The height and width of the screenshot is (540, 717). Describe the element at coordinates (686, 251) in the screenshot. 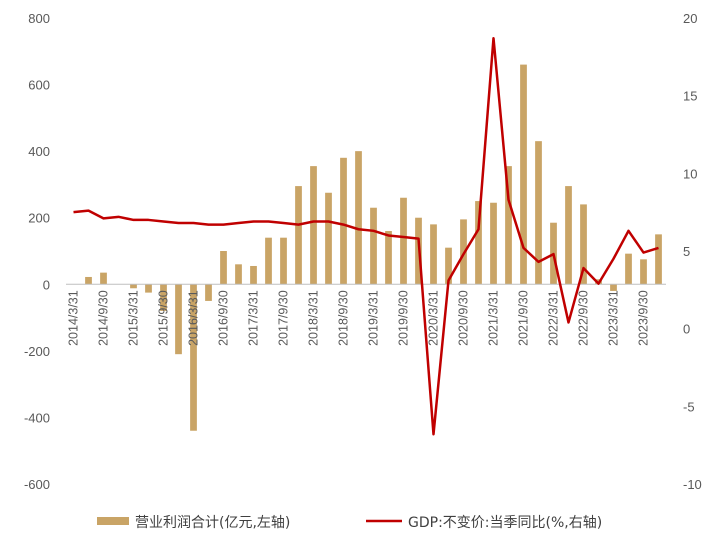

I see `right-axis-tick-3: 5` at that location.